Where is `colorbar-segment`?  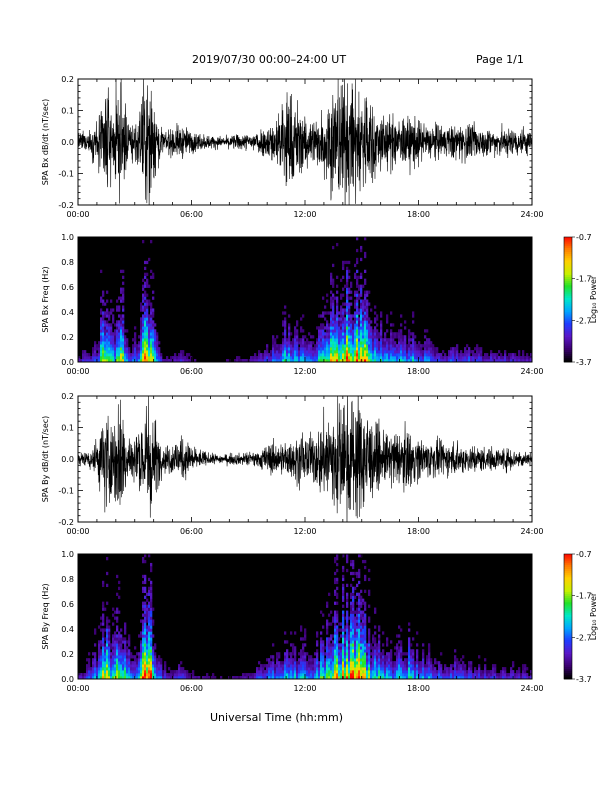
colorbar-segment is located at coordinates (568, 271).